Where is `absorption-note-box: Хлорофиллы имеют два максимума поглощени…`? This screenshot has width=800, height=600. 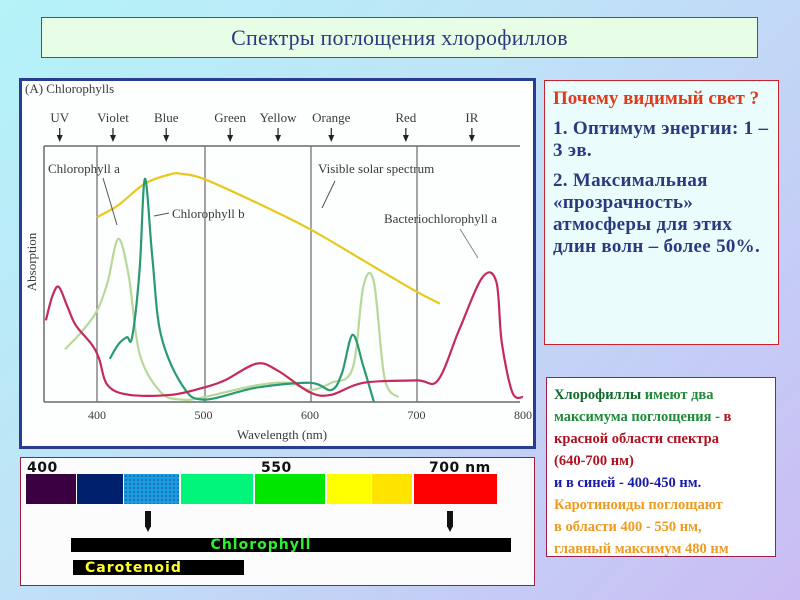 absorption-note-box: Хлорофиллы имеют два максимума поглощени… is located at coordinates (661, 467).